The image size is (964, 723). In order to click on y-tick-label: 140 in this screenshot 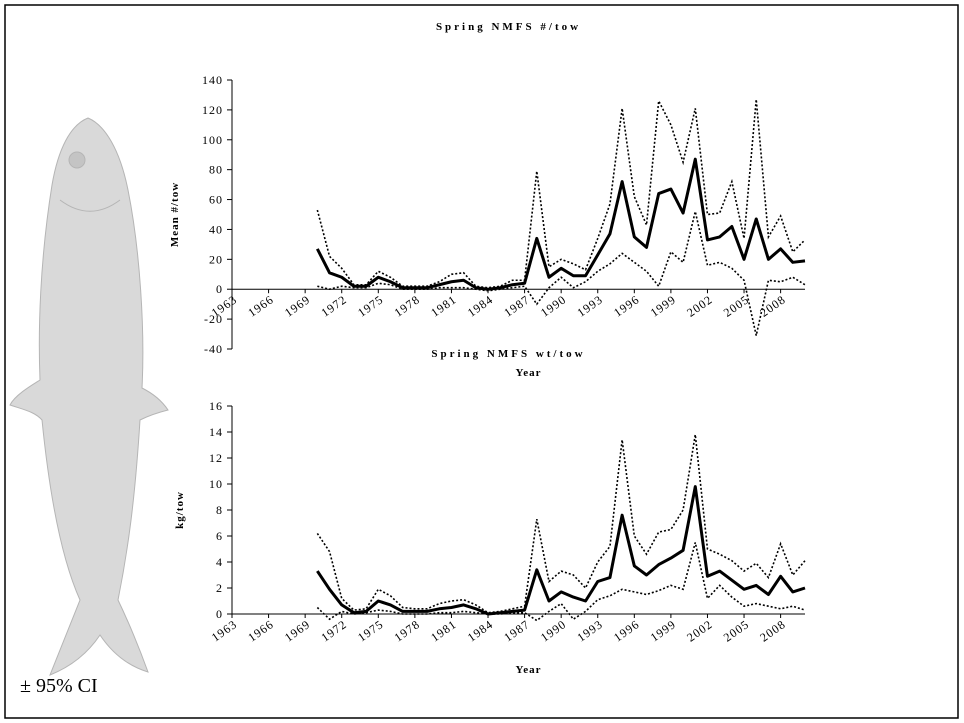, I will do `click(212, 80)`.